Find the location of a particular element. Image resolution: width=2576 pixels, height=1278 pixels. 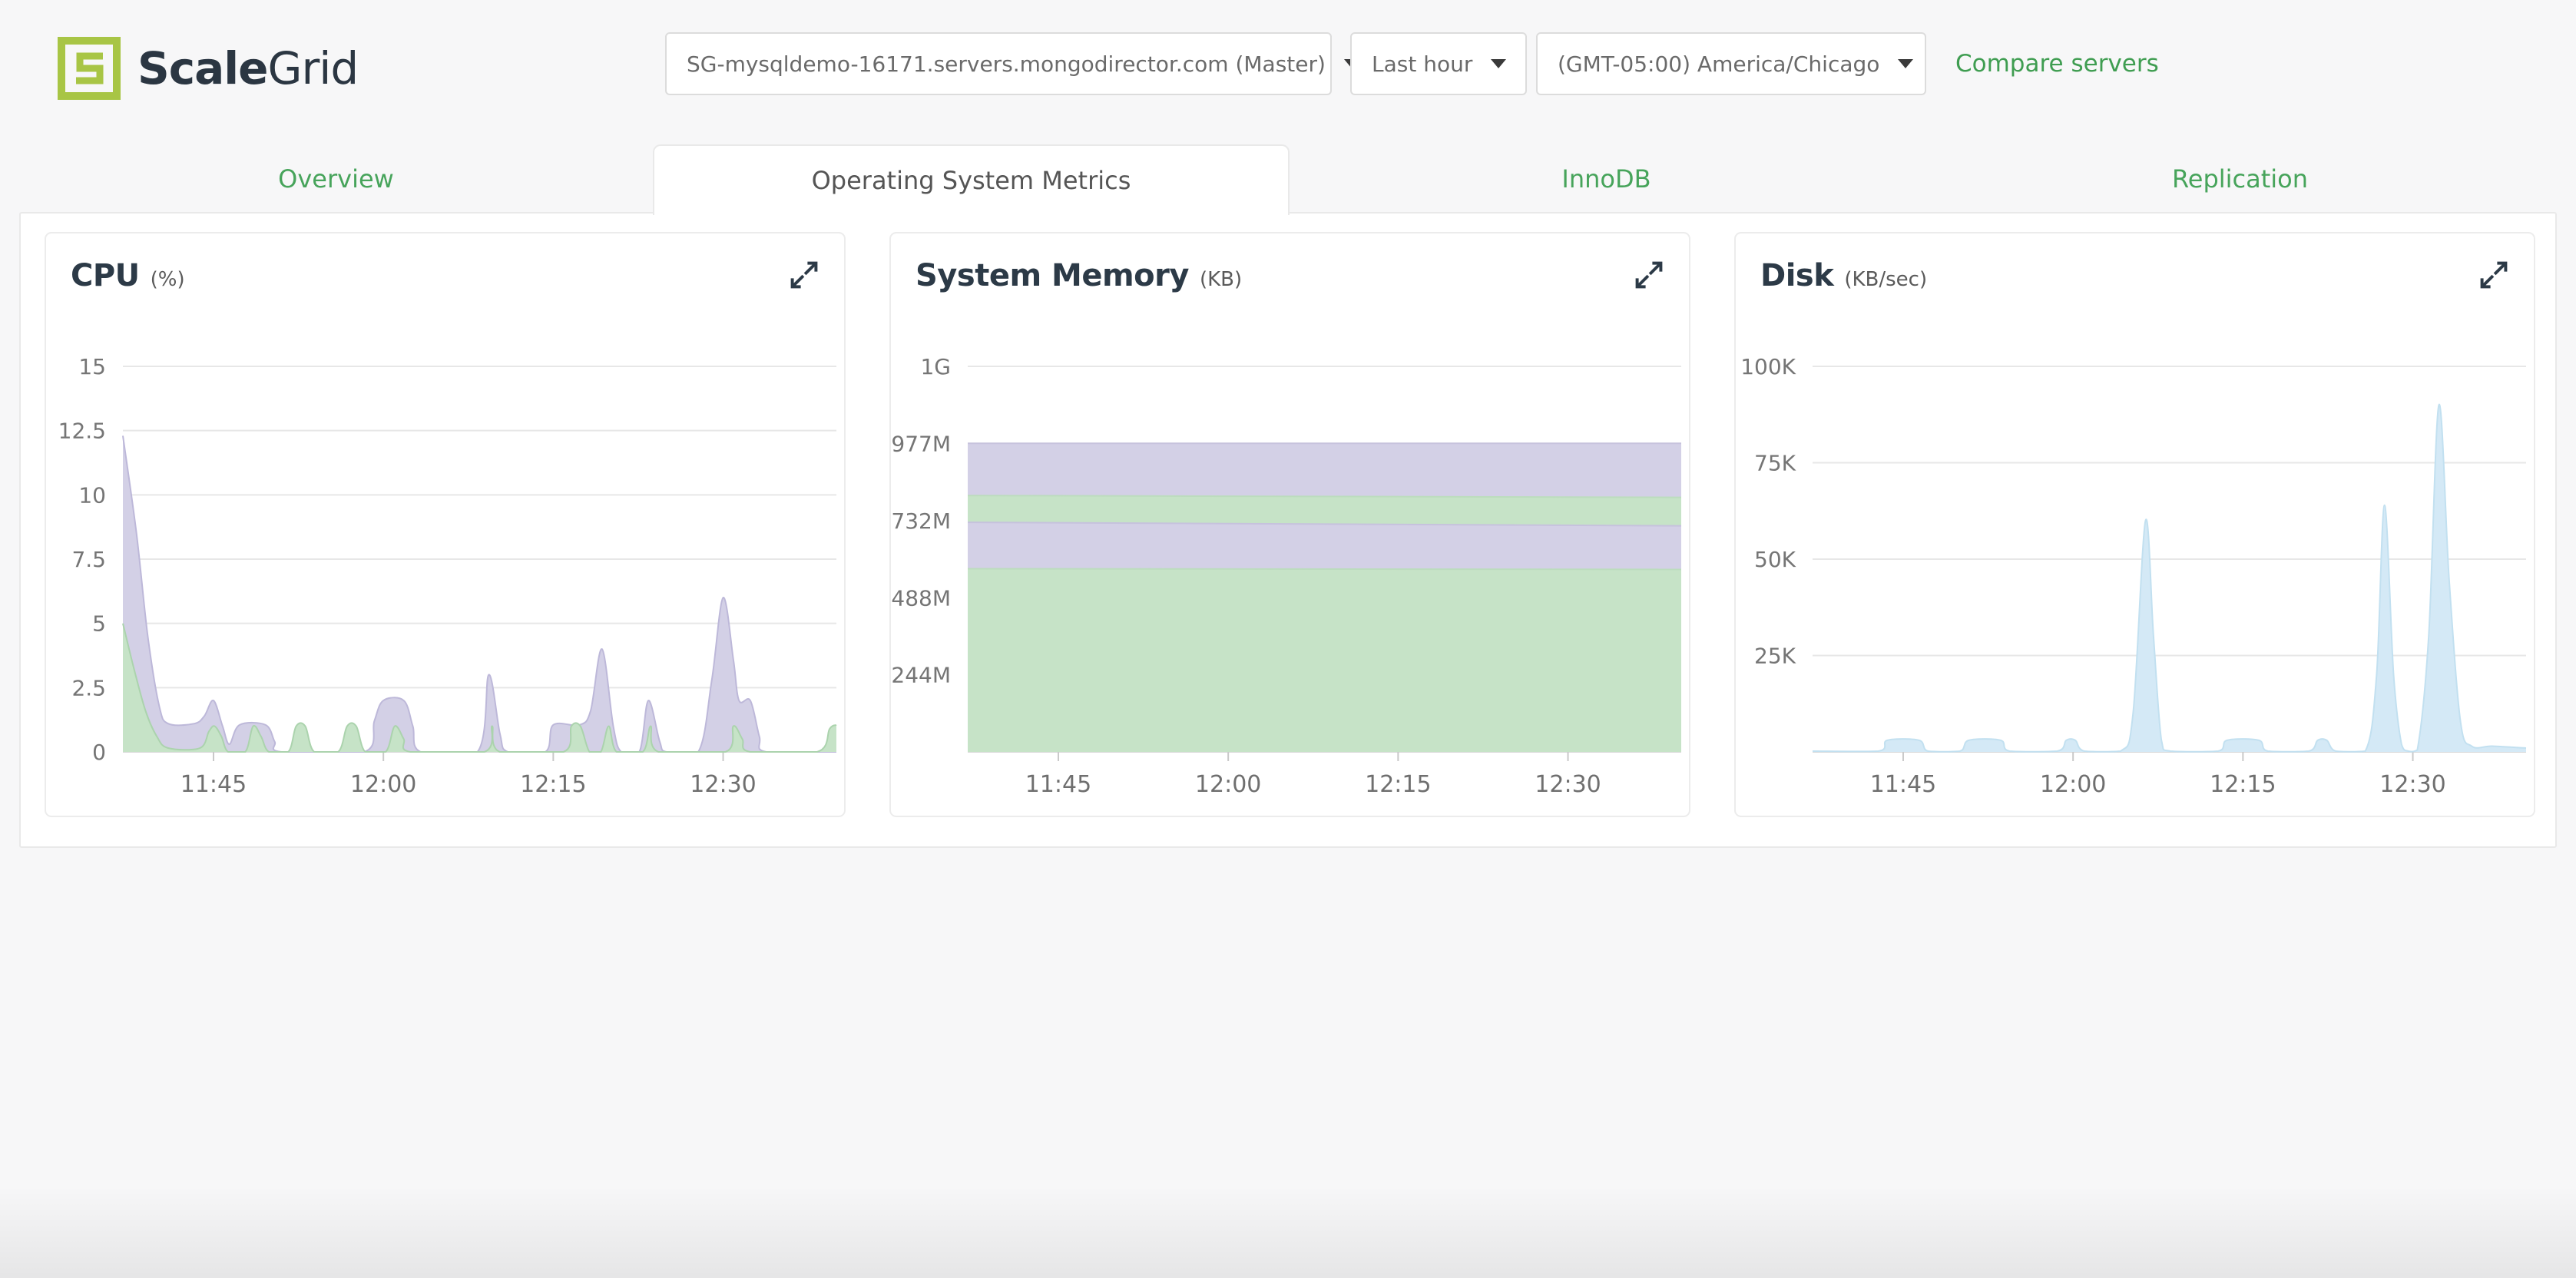

time-range-select: Last hour is located at coordinates (1438, 63).